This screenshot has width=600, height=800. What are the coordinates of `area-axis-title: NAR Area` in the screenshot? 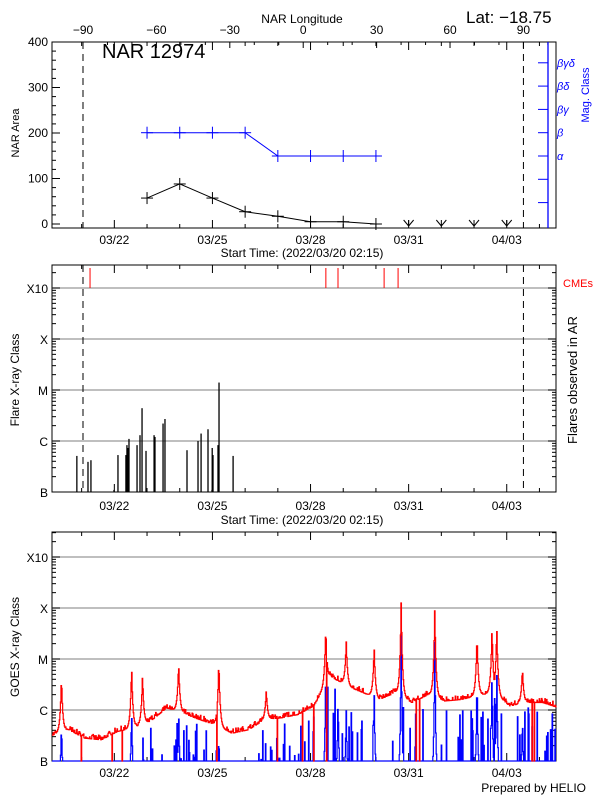 It's located at (16, 133).